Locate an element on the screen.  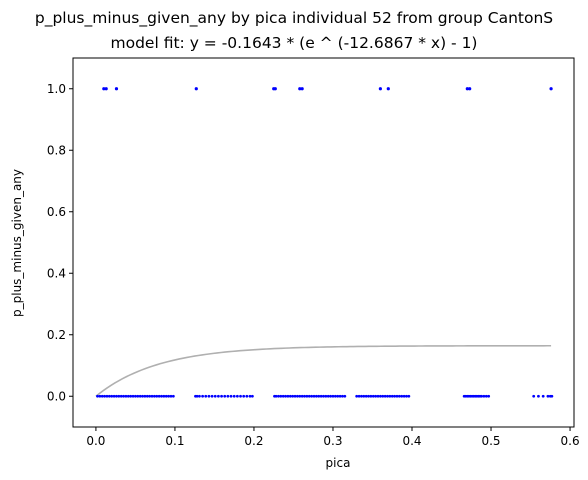
x-ticks-layer: 0.0 0.1 0.2 0.3 0.4 0.5 0.6 is located at coordinates (333, 437).